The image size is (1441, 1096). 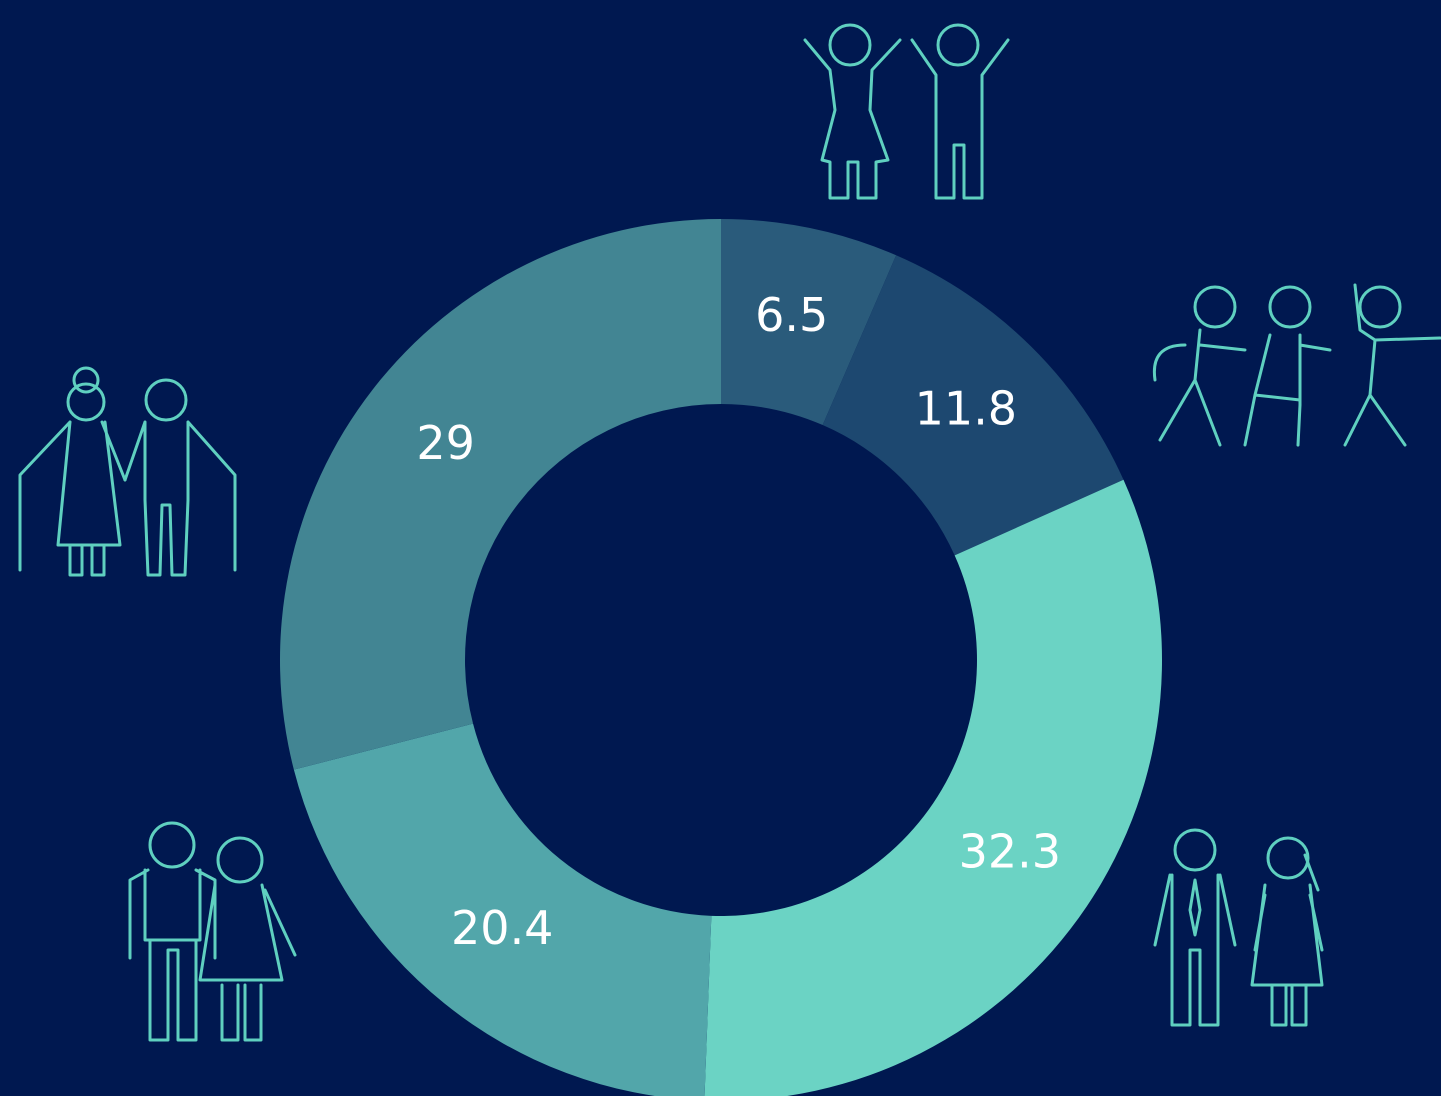 What do you see at coordinates (212, 931) in the screenshot?
I see `seniors-icon` at bounding box center [212, 931].